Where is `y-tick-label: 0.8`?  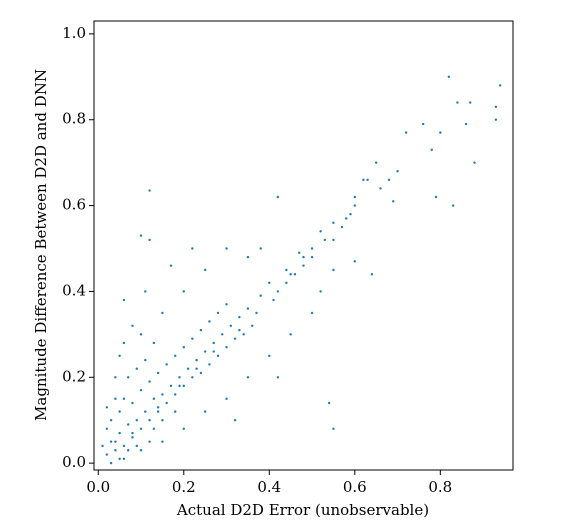 y-tick-label: 0.8 is located at coordinates (74, 119).